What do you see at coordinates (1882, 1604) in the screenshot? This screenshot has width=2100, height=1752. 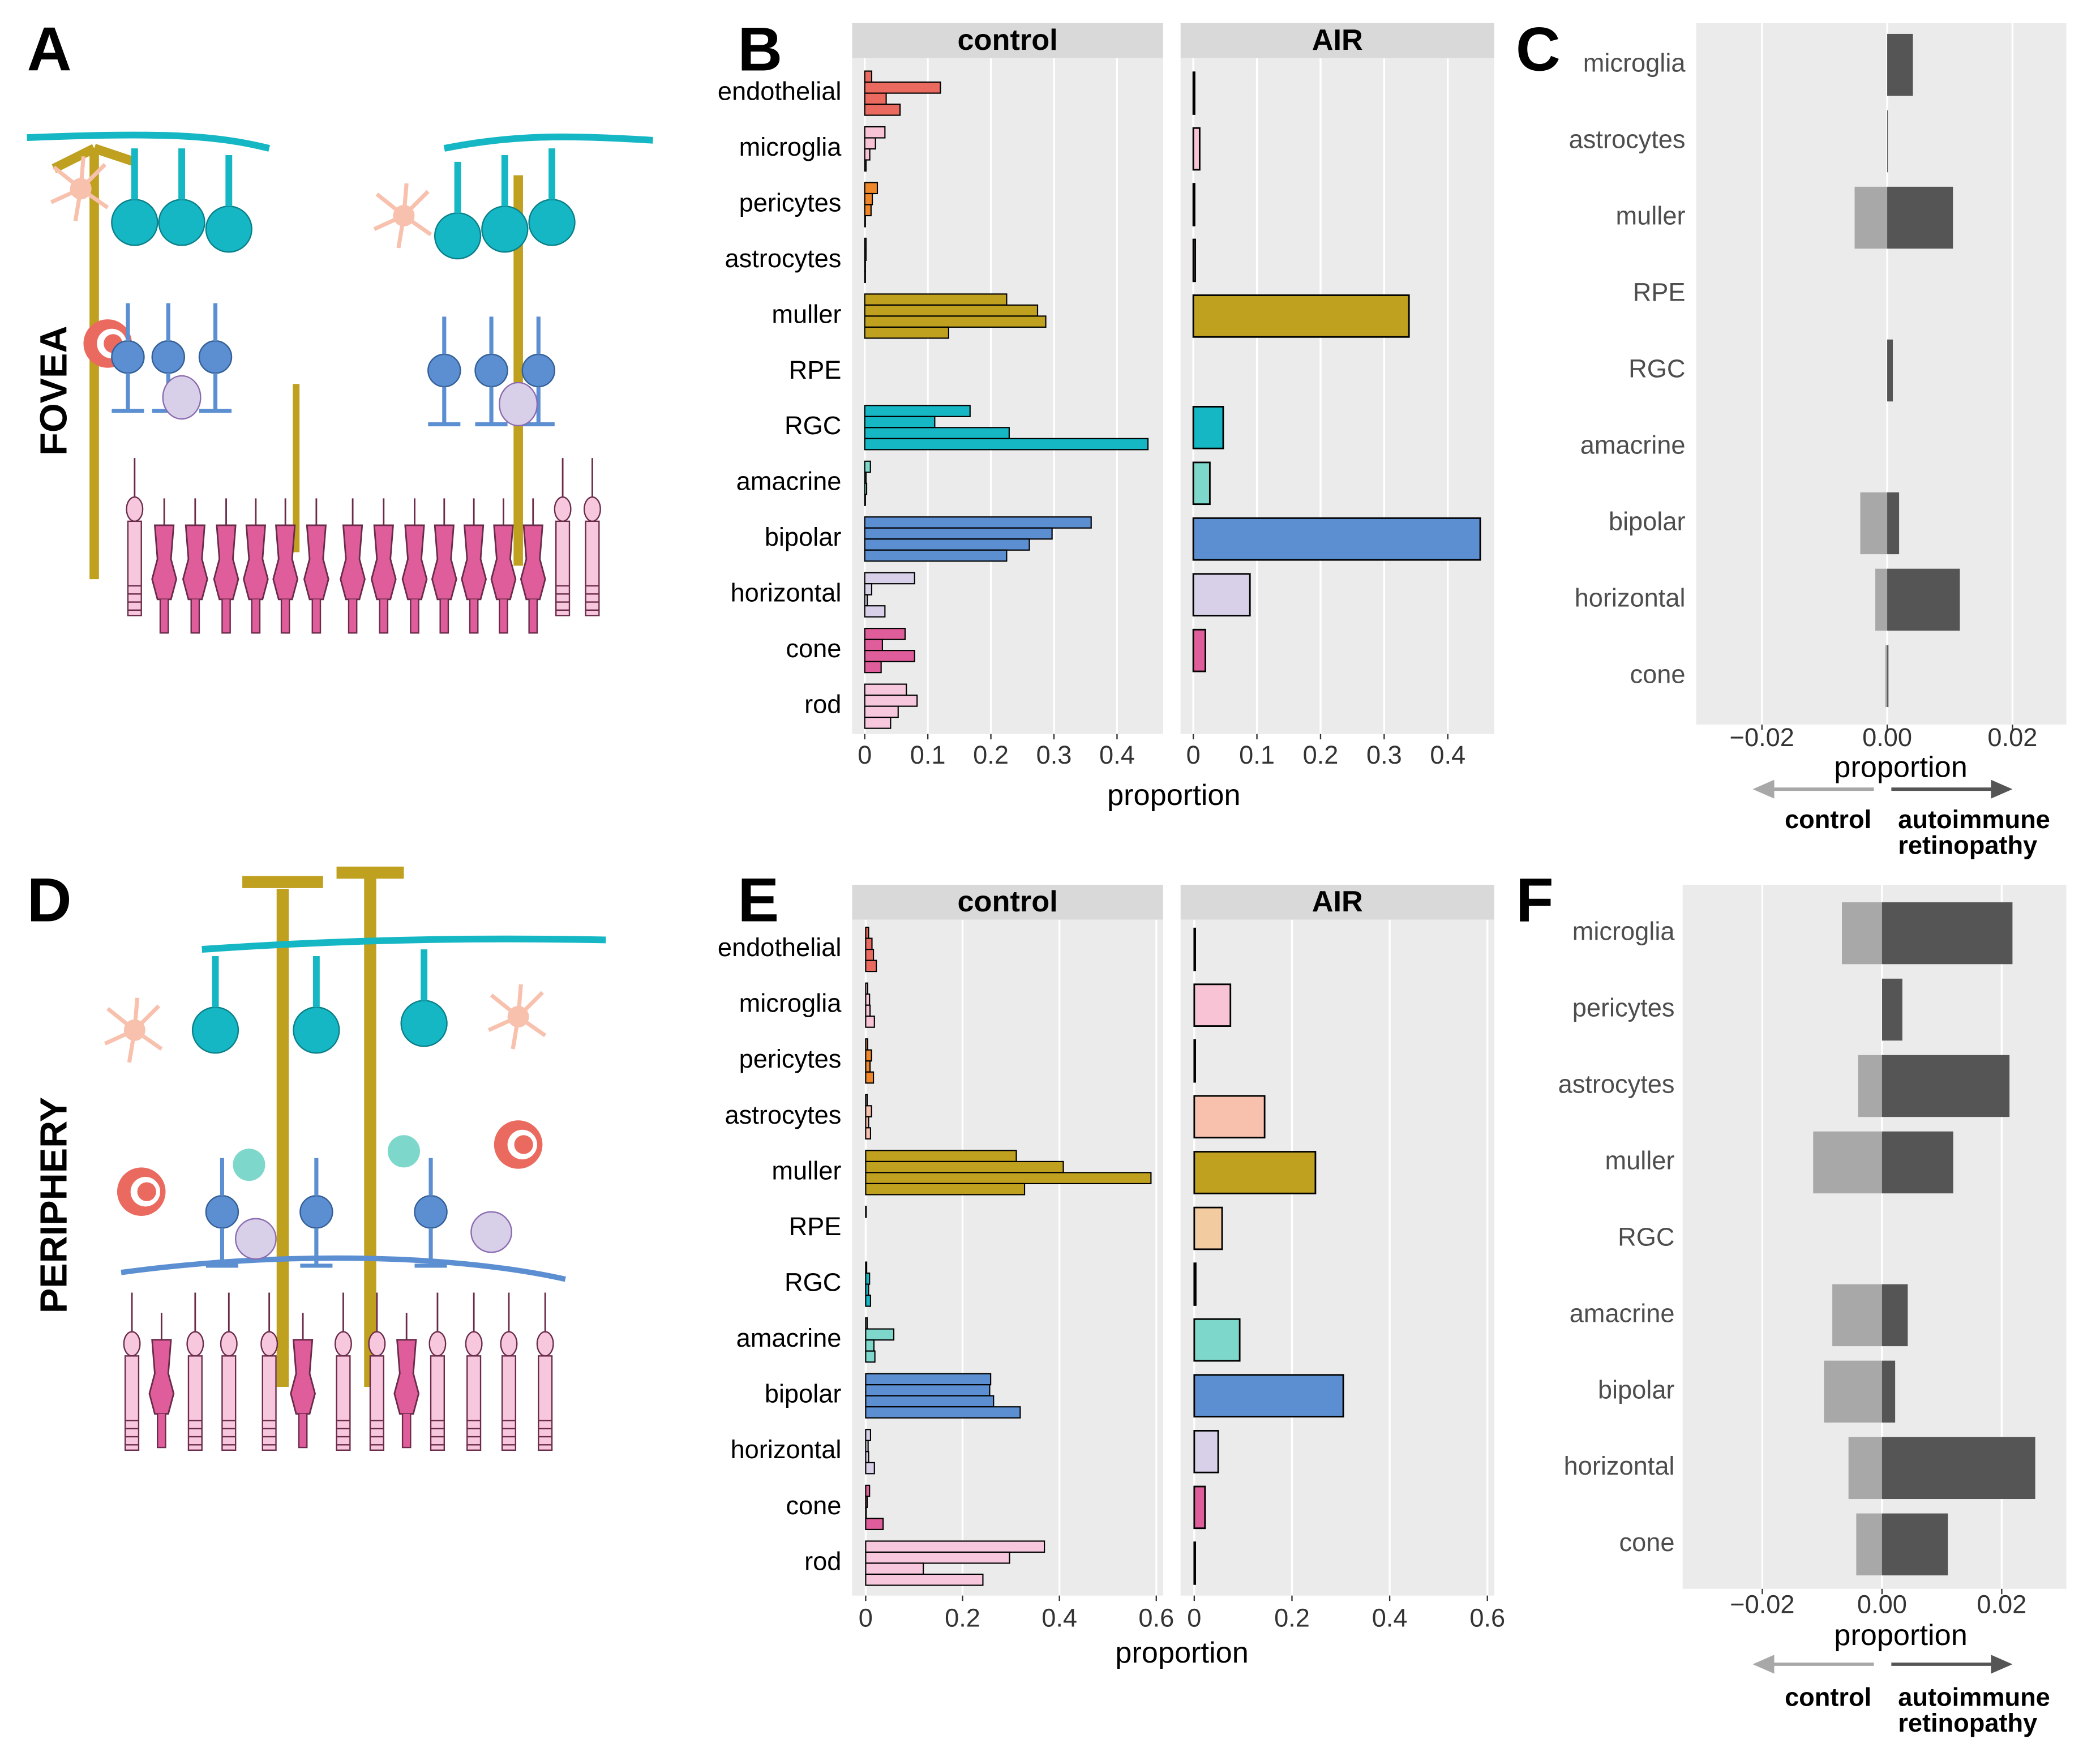 I see `x-tick-label: 0.00` at bounding box center [1882, 1604].